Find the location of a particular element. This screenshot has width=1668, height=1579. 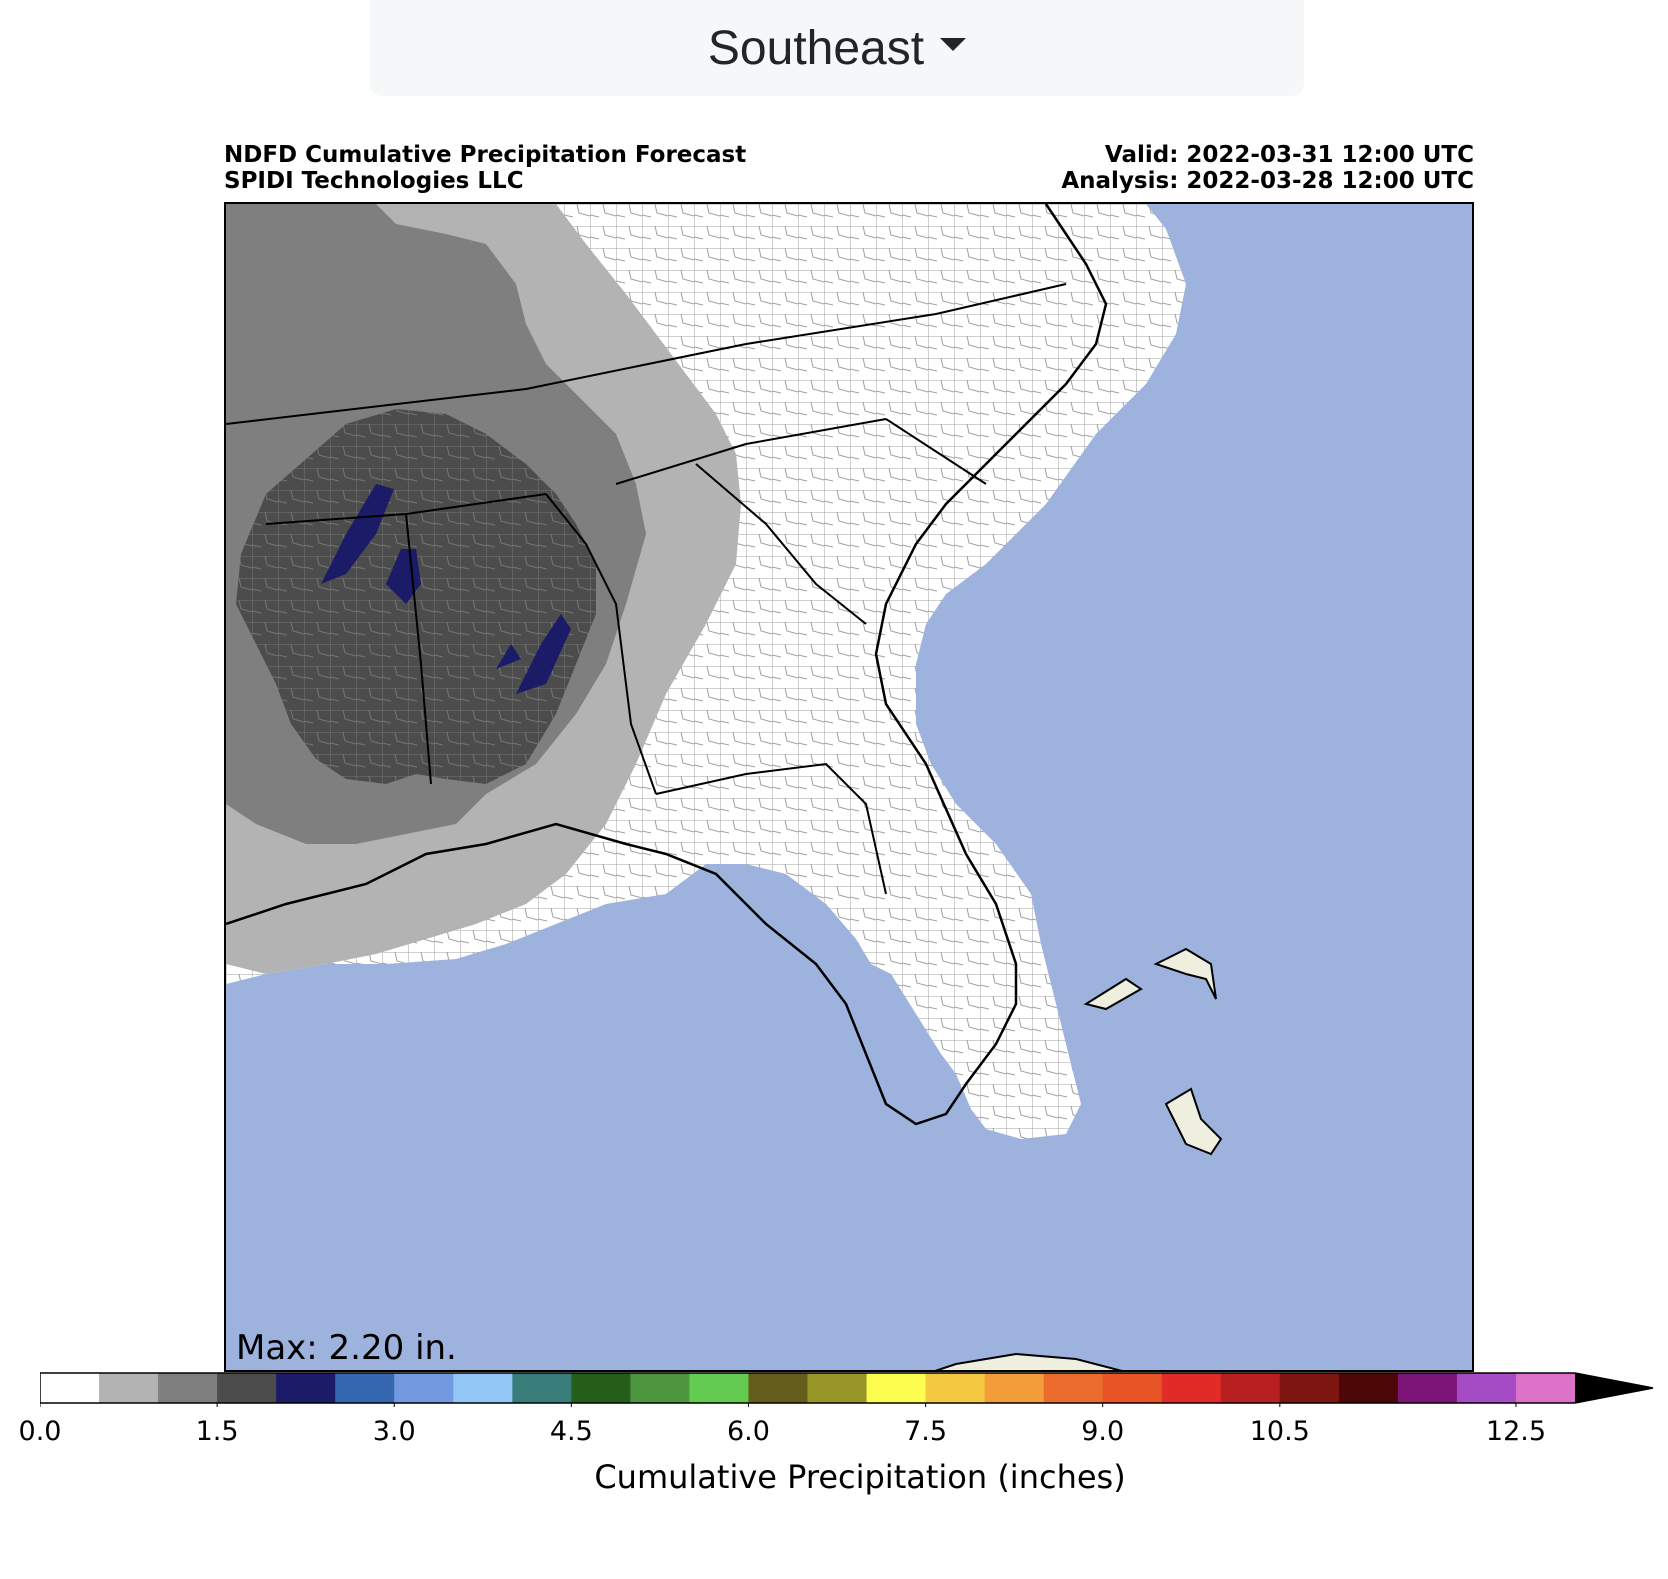

precip-area-2.0-2.5-a is located at coordinates (357, 534).